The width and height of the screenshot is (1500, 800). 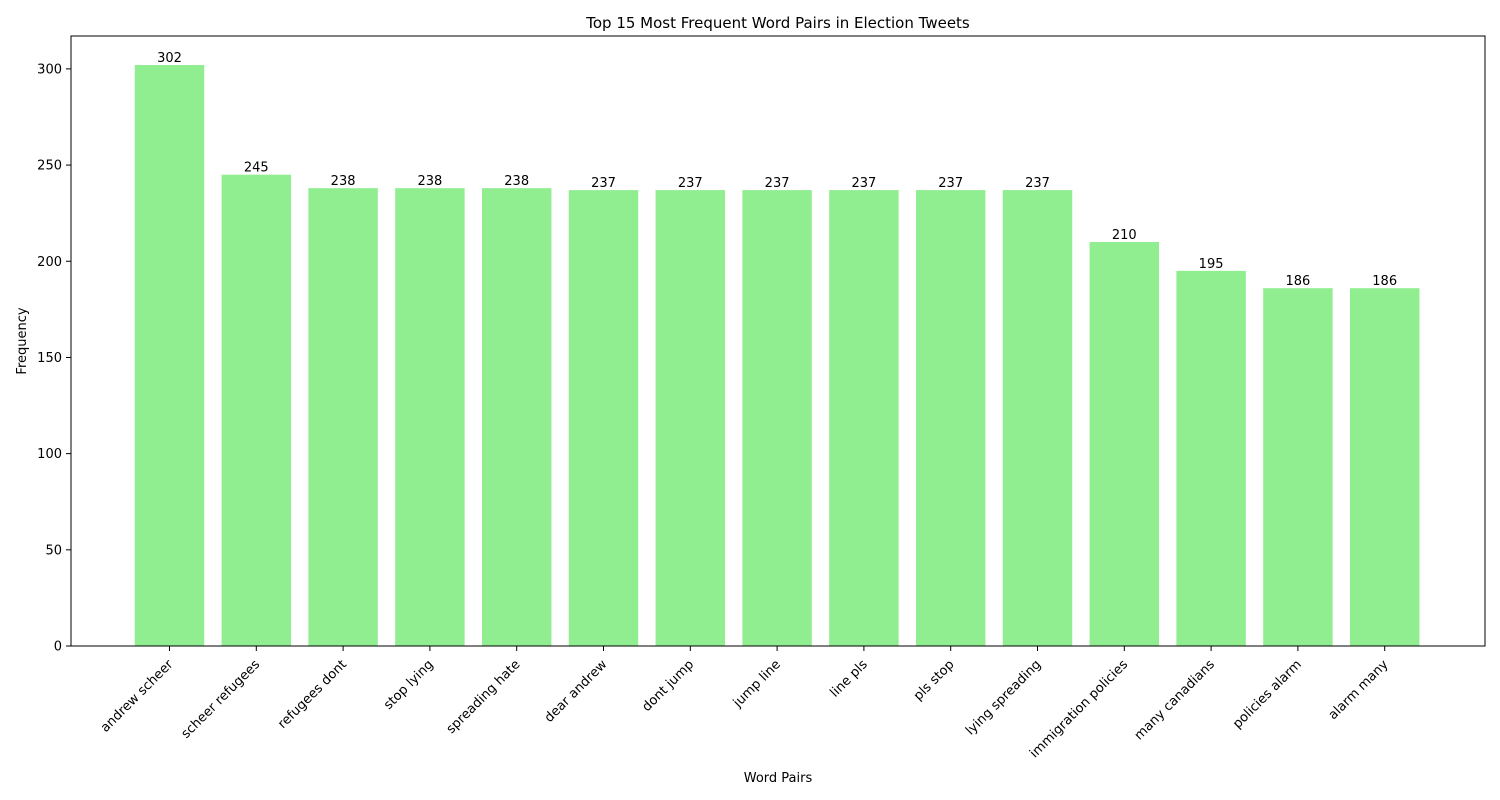 I want to click on y-tick-label: 50, so click(x=53, y=550).